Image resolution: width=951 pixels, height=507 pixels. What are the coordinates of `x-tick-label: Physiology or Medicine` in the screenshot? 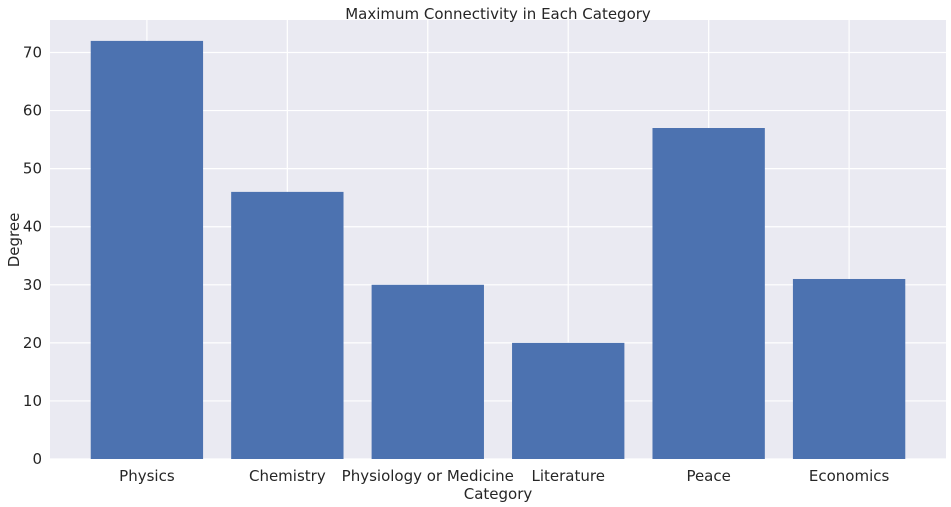 It's located at (428, 476).